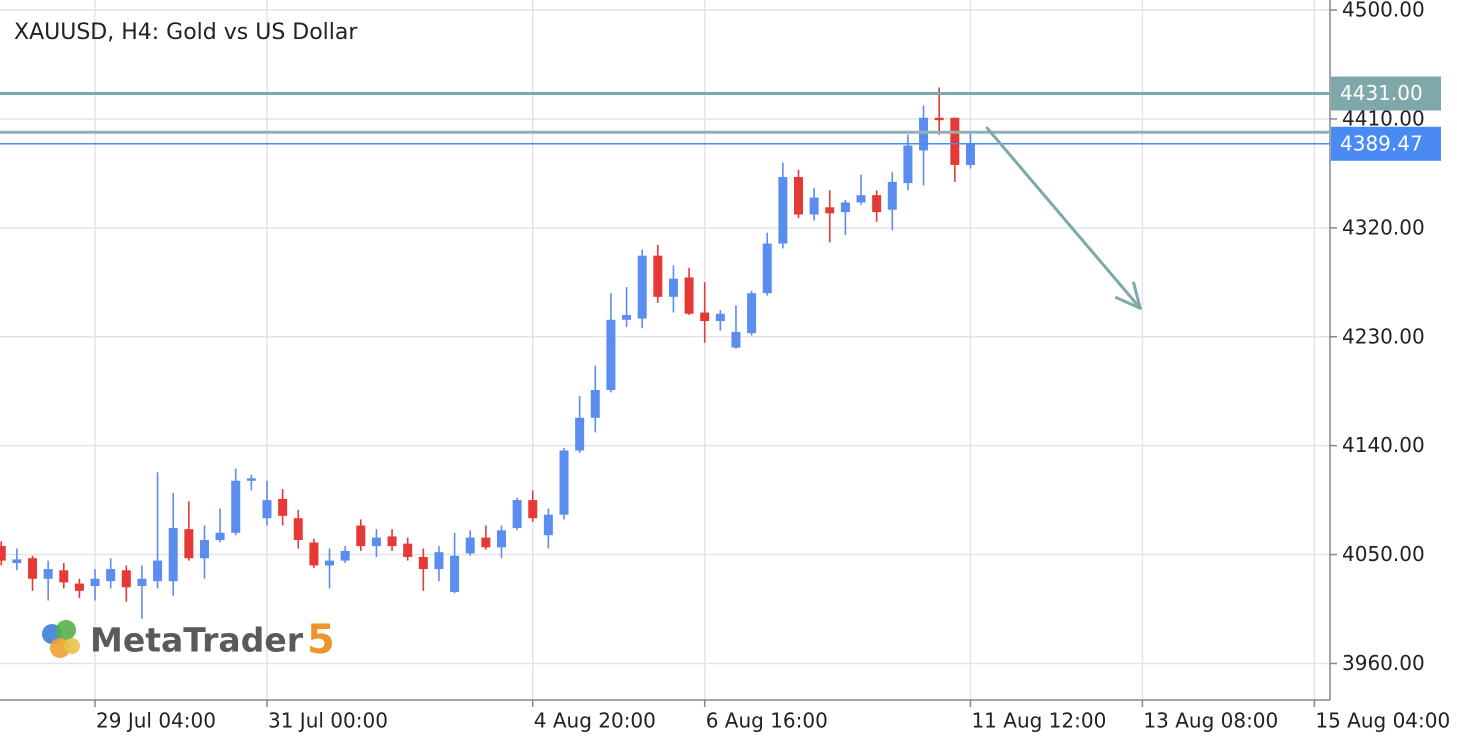 Image resolution: width=1457 pixels, height=747 pixels. I want to click on y-tick-label: 4500.00, so click(1383, 11).